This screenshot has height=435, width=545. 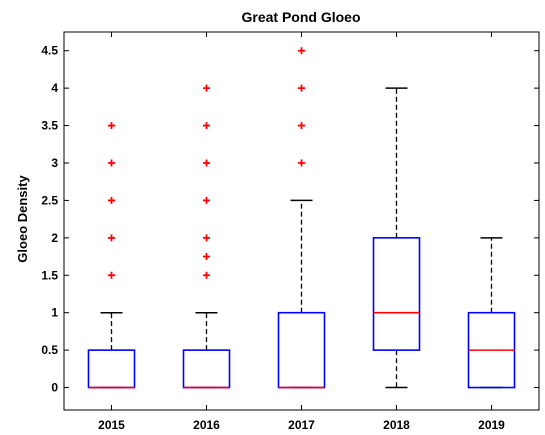 What do you see at coordinates (49, 200) in the screenshot?
I see `y-tick-label: 2.5` at bounding box center [49, 200].